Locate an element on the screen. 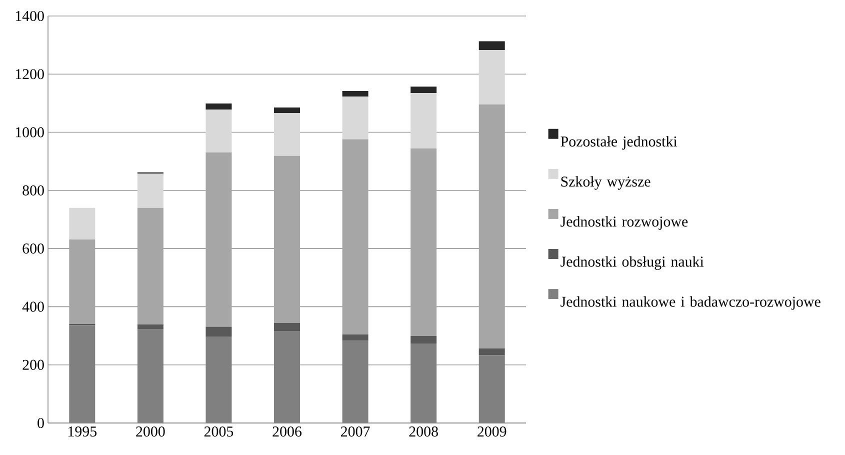 This screenshot has width=845, height=455. x-tick-label: 2000 is located at coordinates (150, 431).